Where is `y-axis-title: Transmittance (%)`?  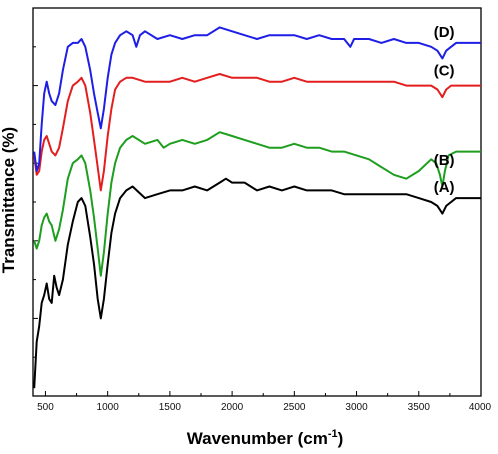 y-axis-title: Transmittance (%) is located at coordinates (9, 200).